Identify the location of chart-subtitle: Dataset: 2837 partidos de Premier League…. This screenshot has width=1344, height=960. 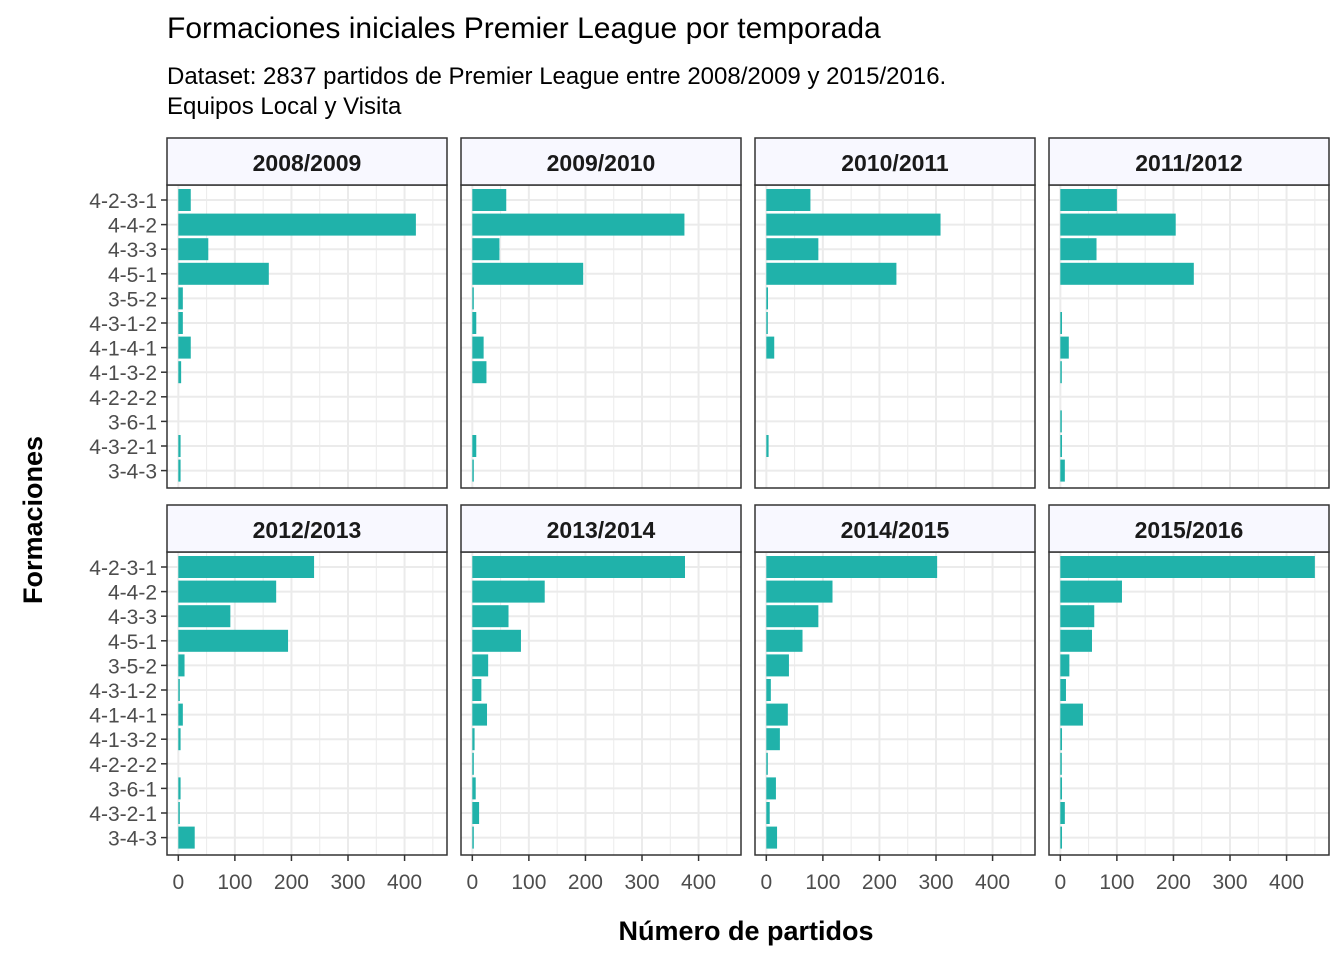
(556, 92).